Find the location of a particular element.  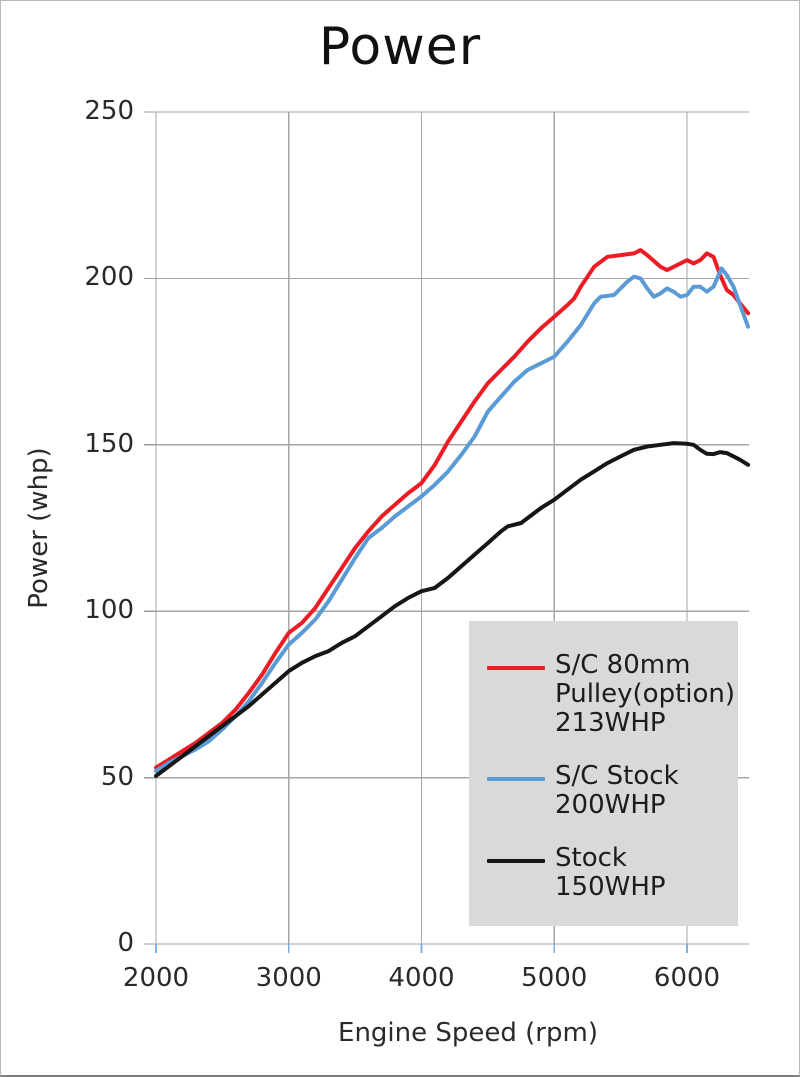

x-tick-label: 4000 is located at coordinates (421, 978).